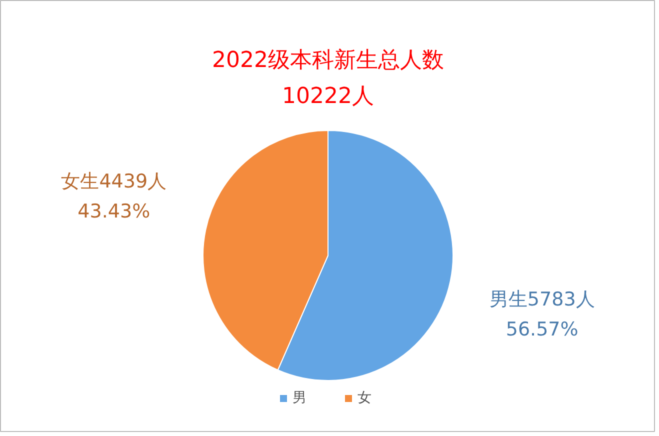  What do you see at coordinates (114, 196) in the screenshot?
I see `data-label: 女生4439人 43.43%` at bounding box center [114, 196].